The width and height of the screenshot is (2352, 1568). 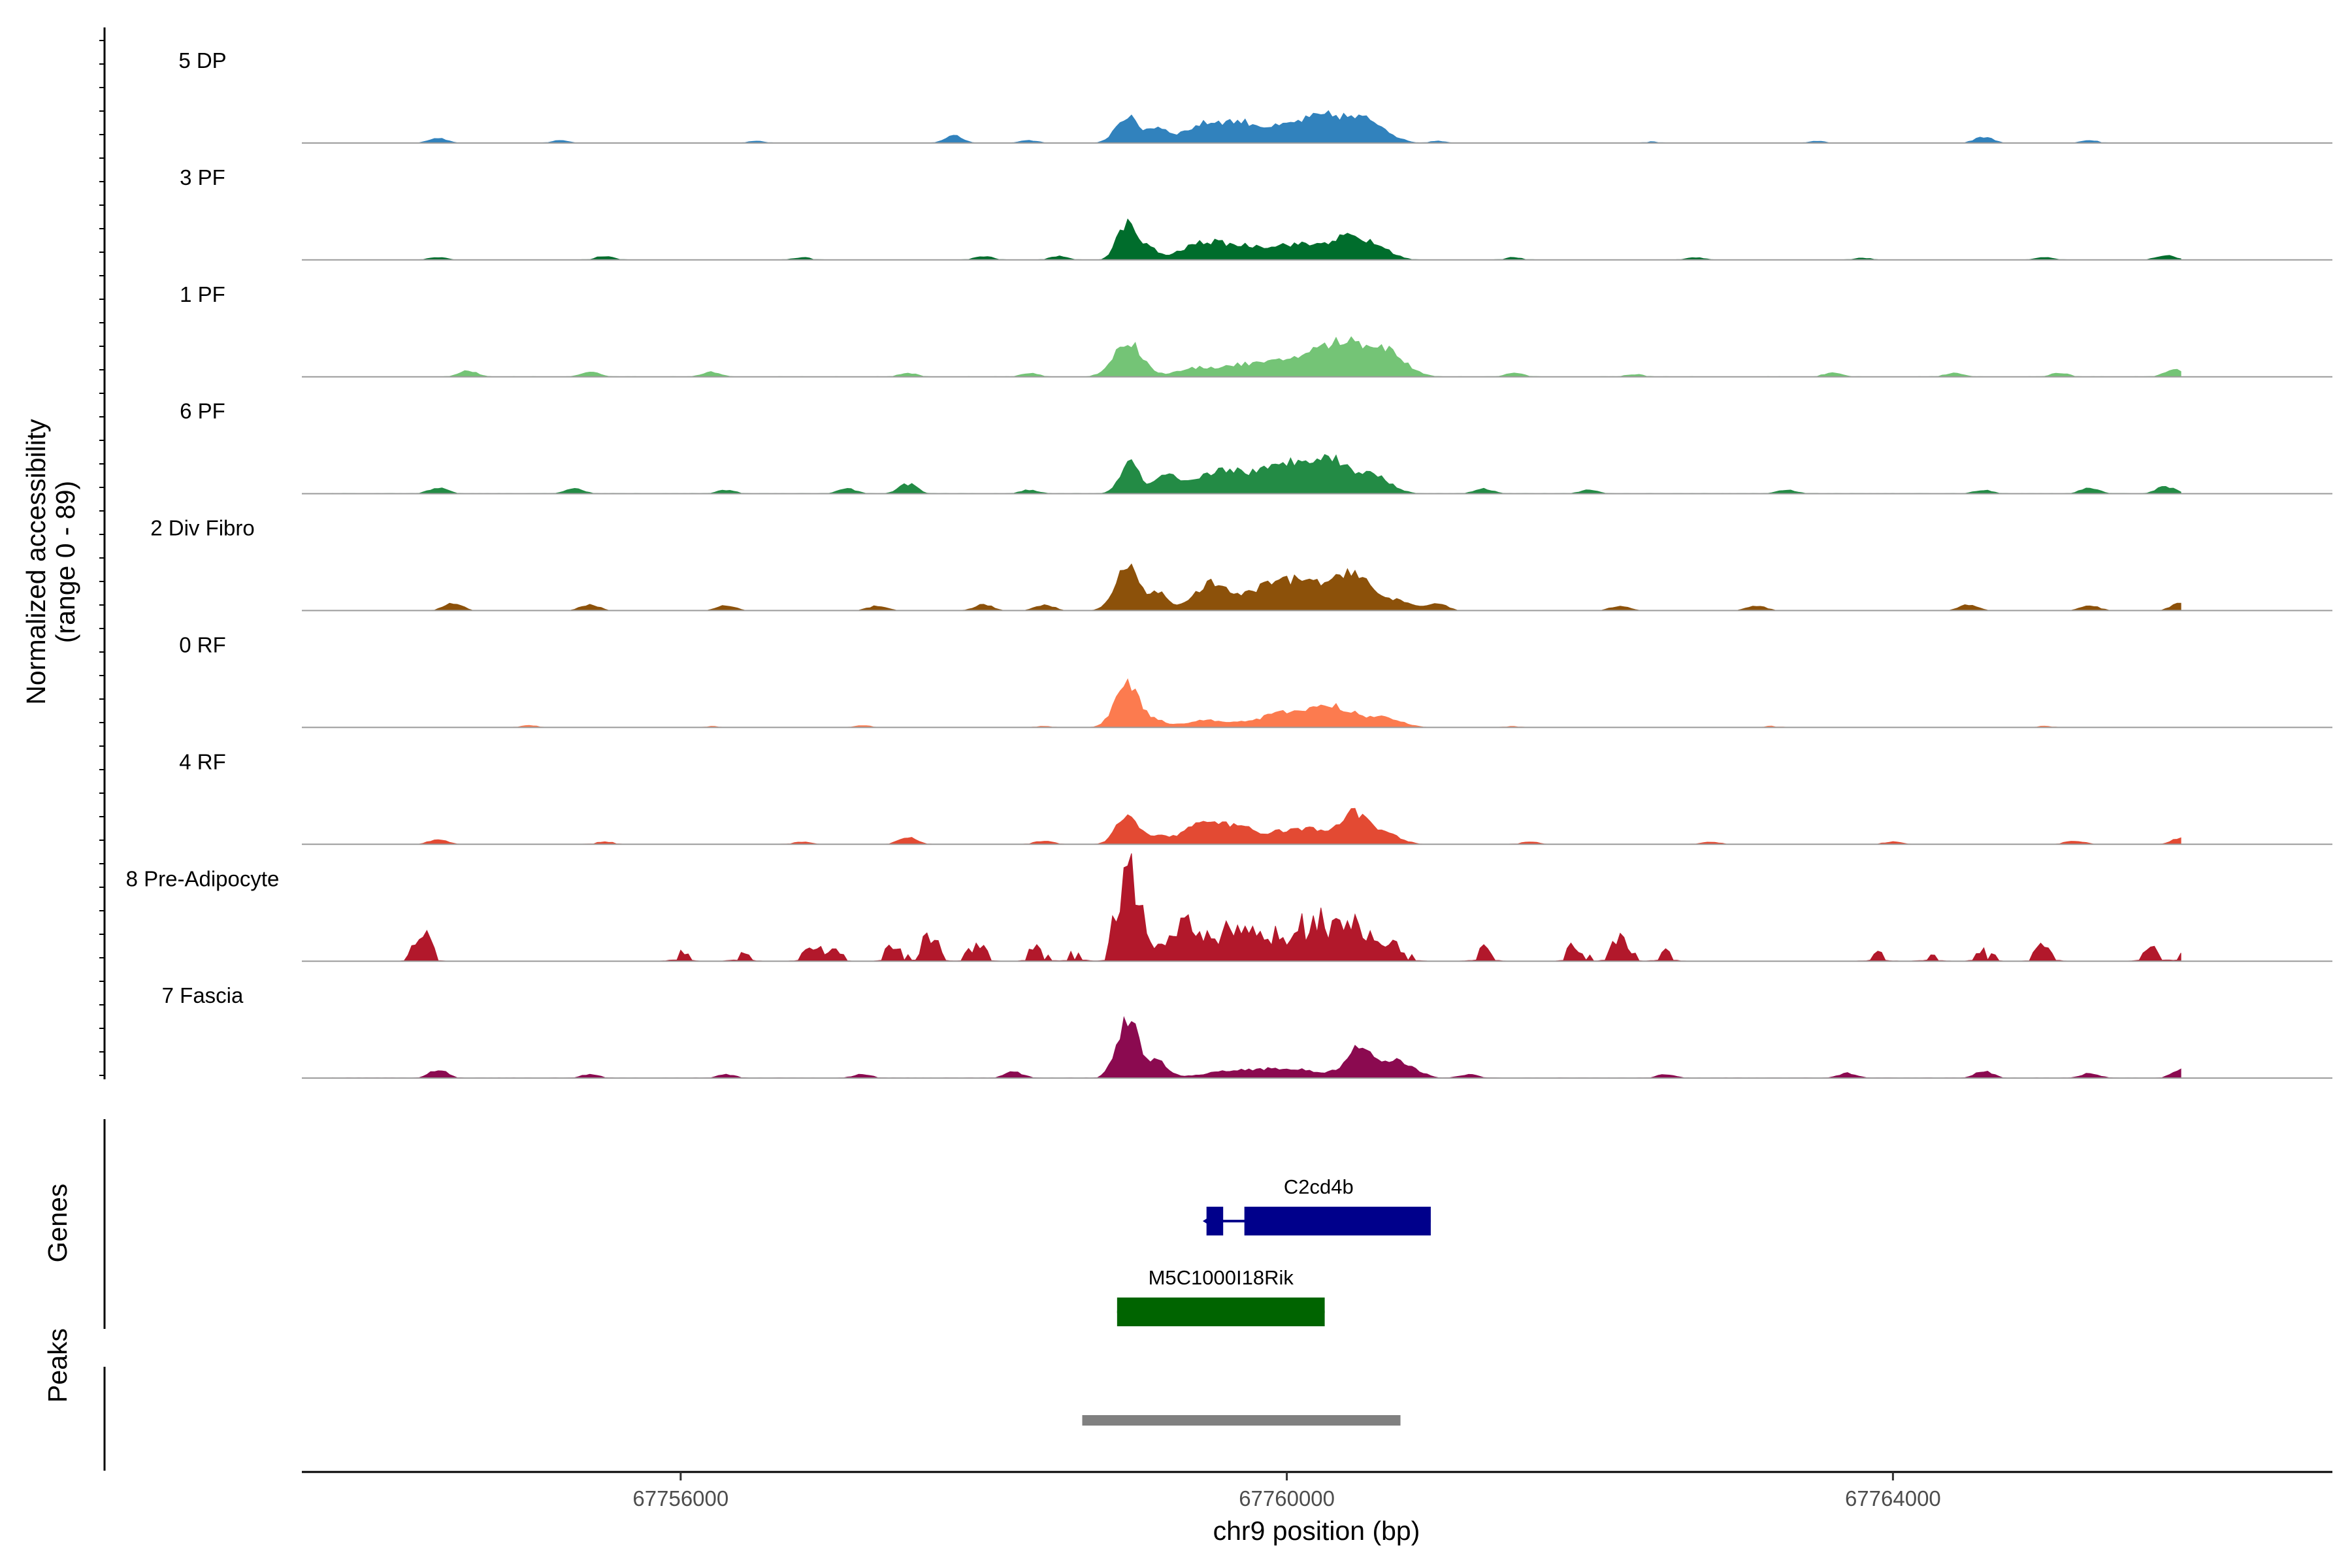 What do you see at coordinates (65, 562) in the screenshot?
I see `y-axis-title-line2: (range 0 - 89)` at bounding box center [65, 562].